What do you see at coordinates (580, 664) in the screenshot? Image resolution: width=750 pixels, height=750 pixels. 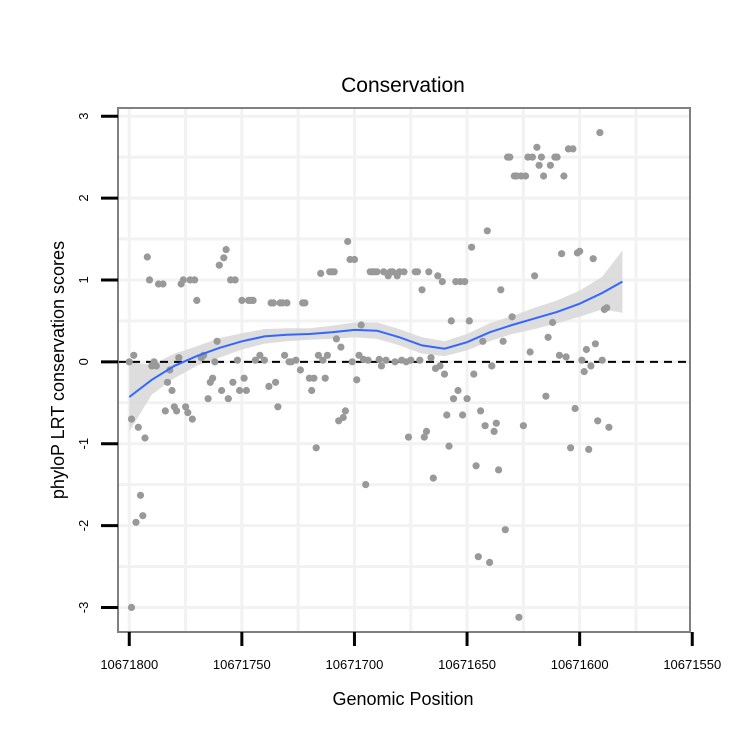 I see `x-tick-label: 10671600` at bounding box center [580, 664].